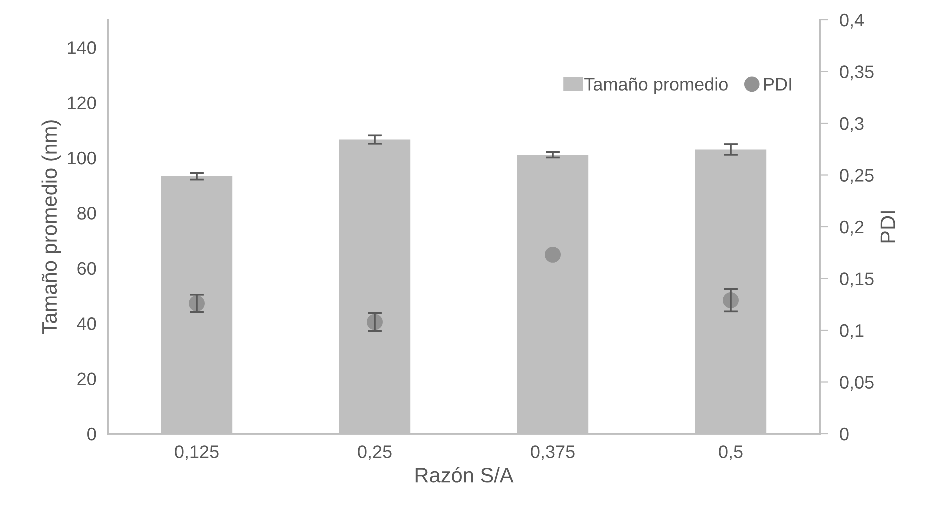 Image resolution: width=927 pixels, height=510 pixels. Describe the element at coordinates (778, 84) in the screenshot. I see `legend-label: PDI` at that location.